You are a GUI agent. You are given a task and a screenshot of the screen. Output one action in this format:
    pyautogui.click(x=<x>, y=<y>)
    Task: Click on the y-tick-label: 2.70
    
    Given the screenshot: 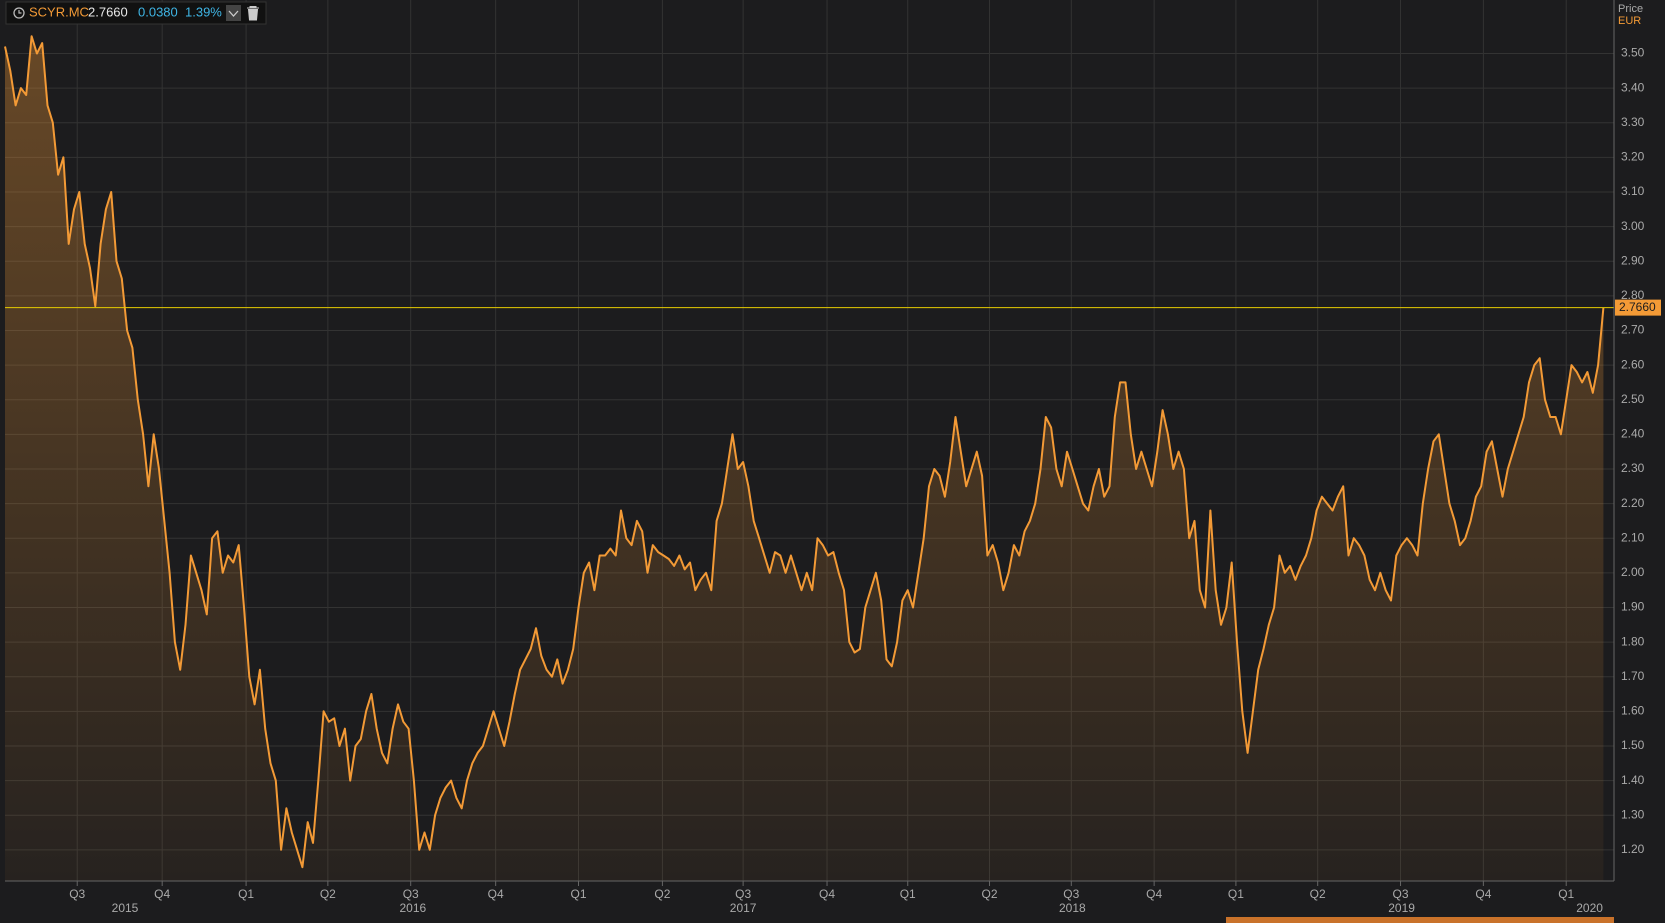 What is the action you would take?
    pyautogui.click(x=1633, y=330)
    